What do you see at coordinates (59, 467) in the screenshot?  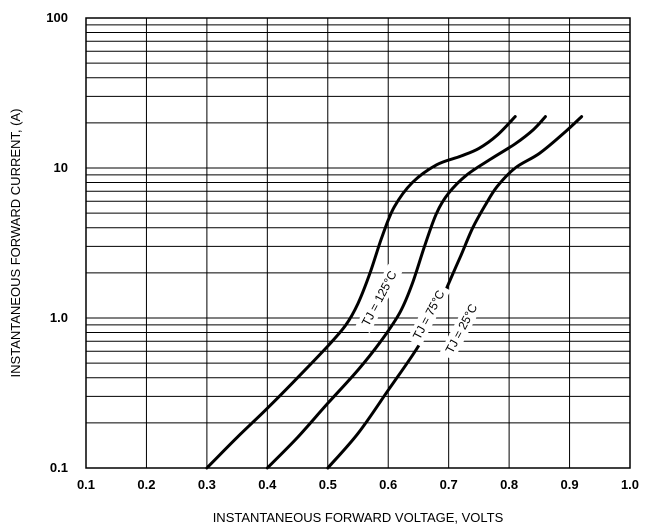 I see `y-tick-label: 0.1` at bounding box center [59, 467].